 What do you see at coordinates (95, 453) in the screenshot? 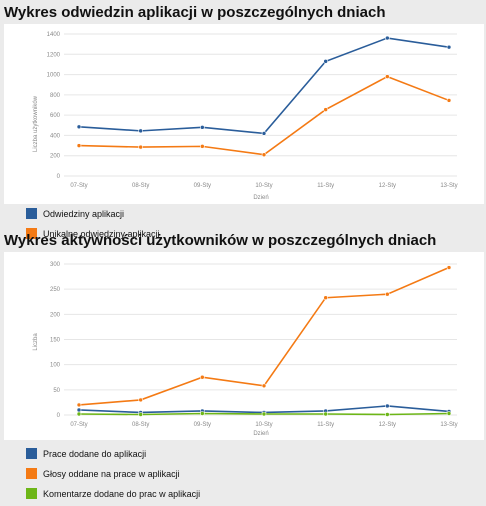
I see `legend-label: Prace dodane do aplikacji` at bounding box center [95, 453].